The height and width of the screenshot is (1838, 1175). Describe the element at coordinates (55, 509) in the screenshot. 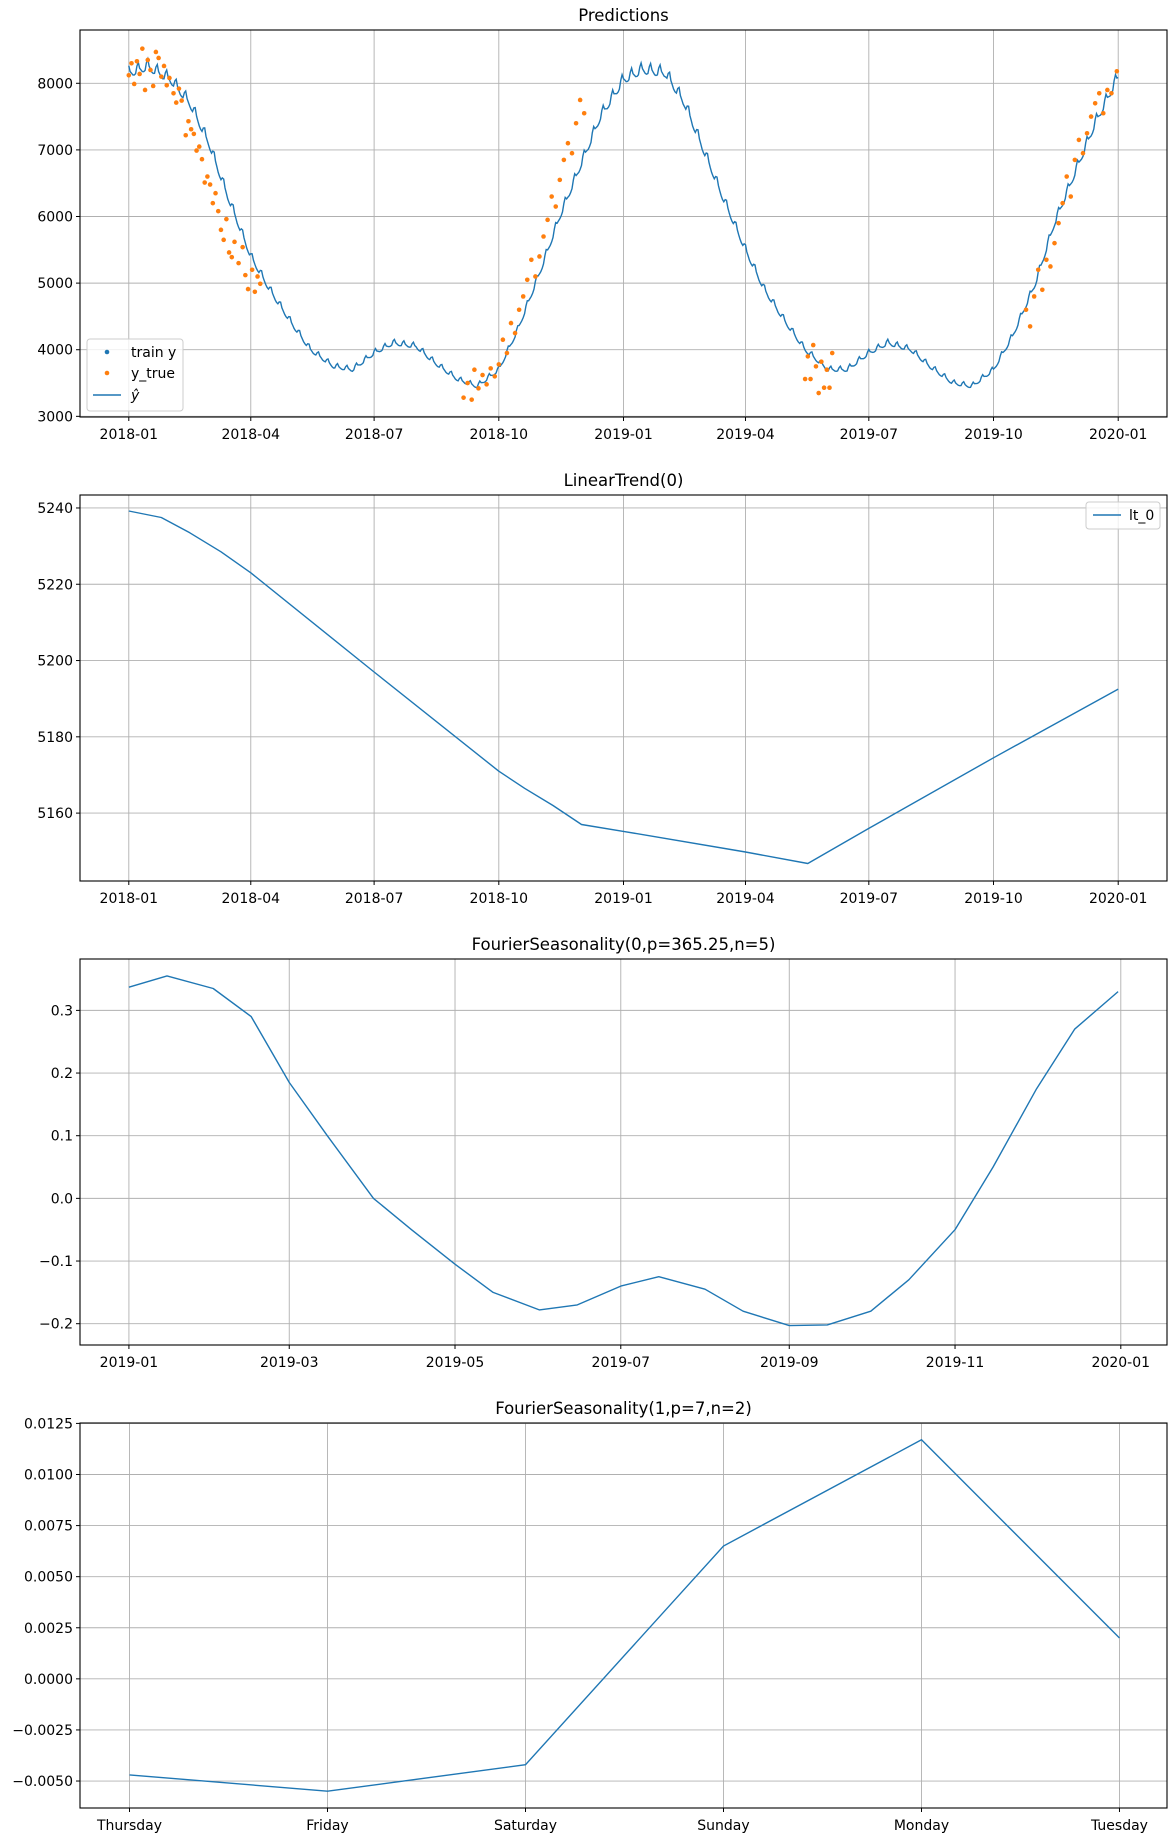

I see `y-tick-label: 5240` at that location.